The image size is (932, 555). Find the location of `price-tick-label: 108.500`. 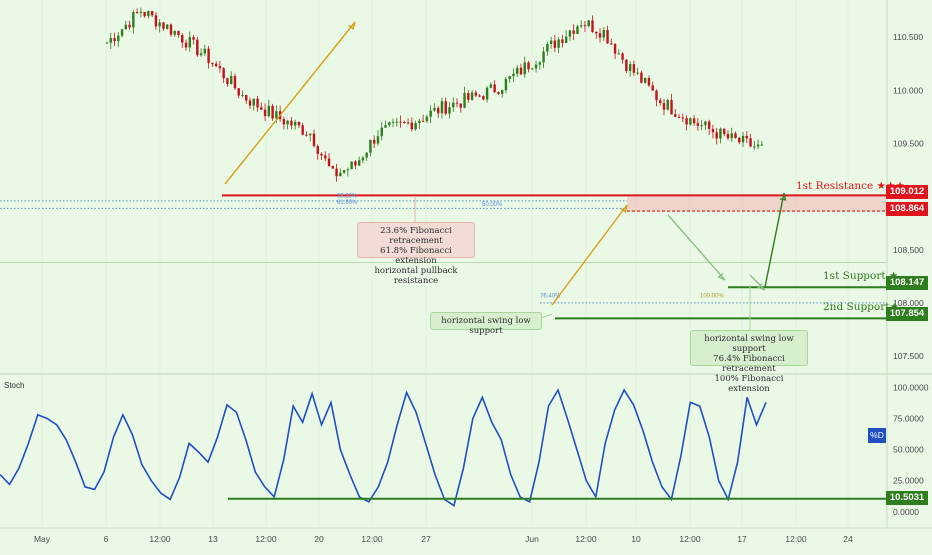

price-tick-label: 108.500 is located at coordinates (908, 250).